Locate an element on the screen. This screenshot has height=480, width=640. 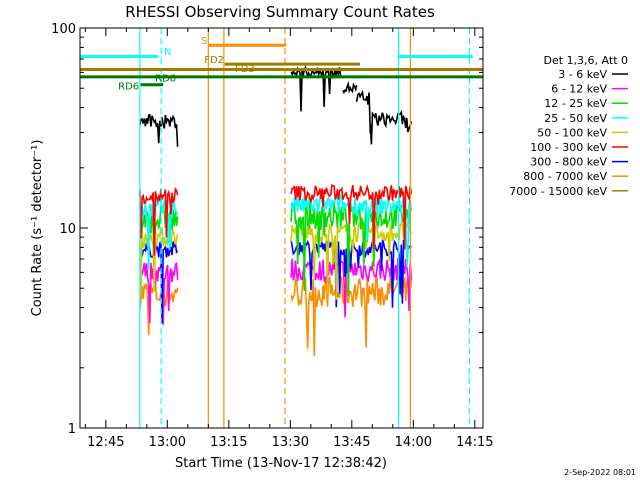
legend-label-2: 12 - 25 keV is located at coordinates (575, 103).